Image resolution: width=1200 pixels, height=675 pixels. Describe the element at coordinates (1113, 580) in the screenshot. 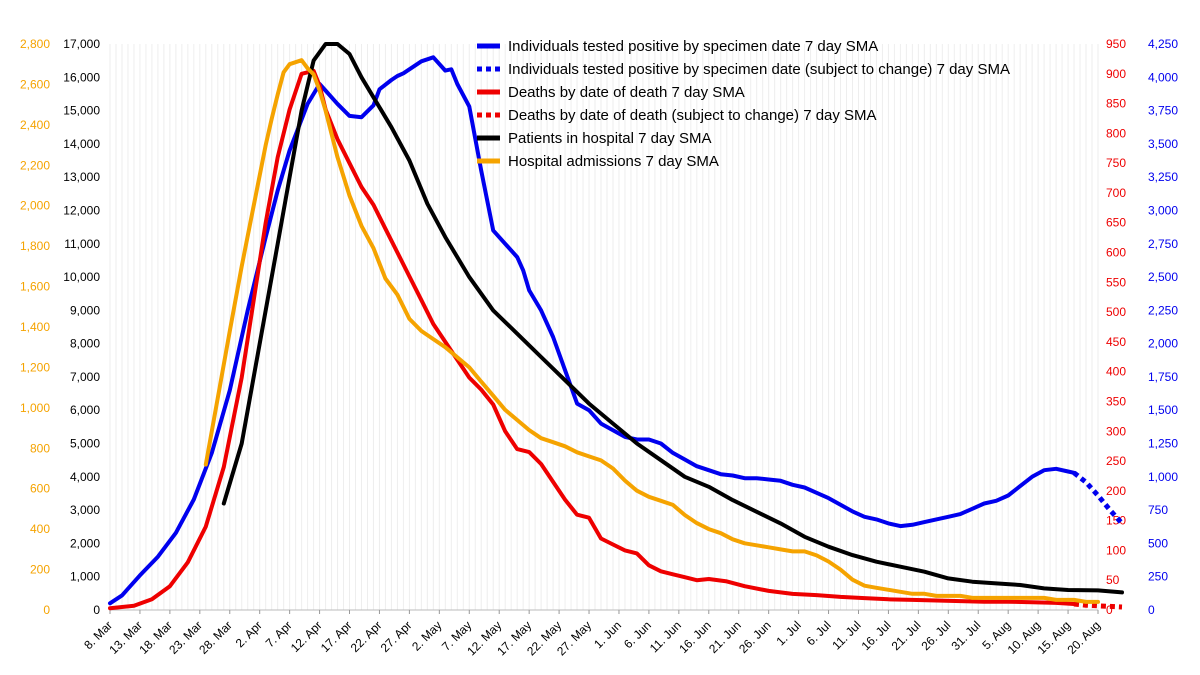

I see `y-tick-label-deaths: 50` at that location.